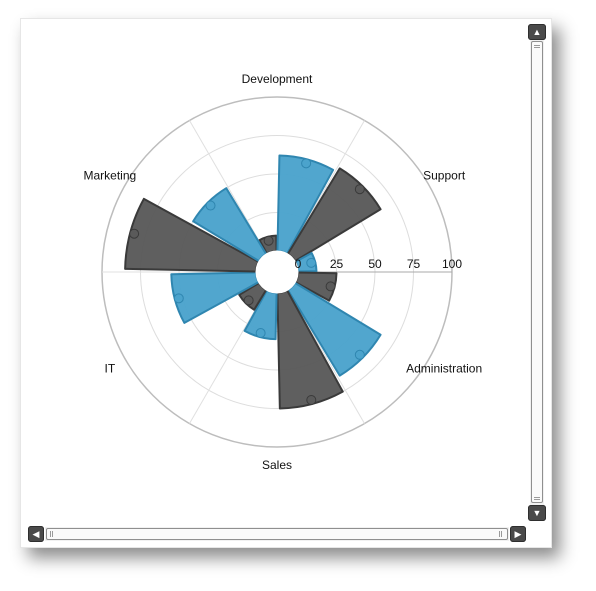  I want to click on horizontal-scroll-thumb, so click(277, 534).